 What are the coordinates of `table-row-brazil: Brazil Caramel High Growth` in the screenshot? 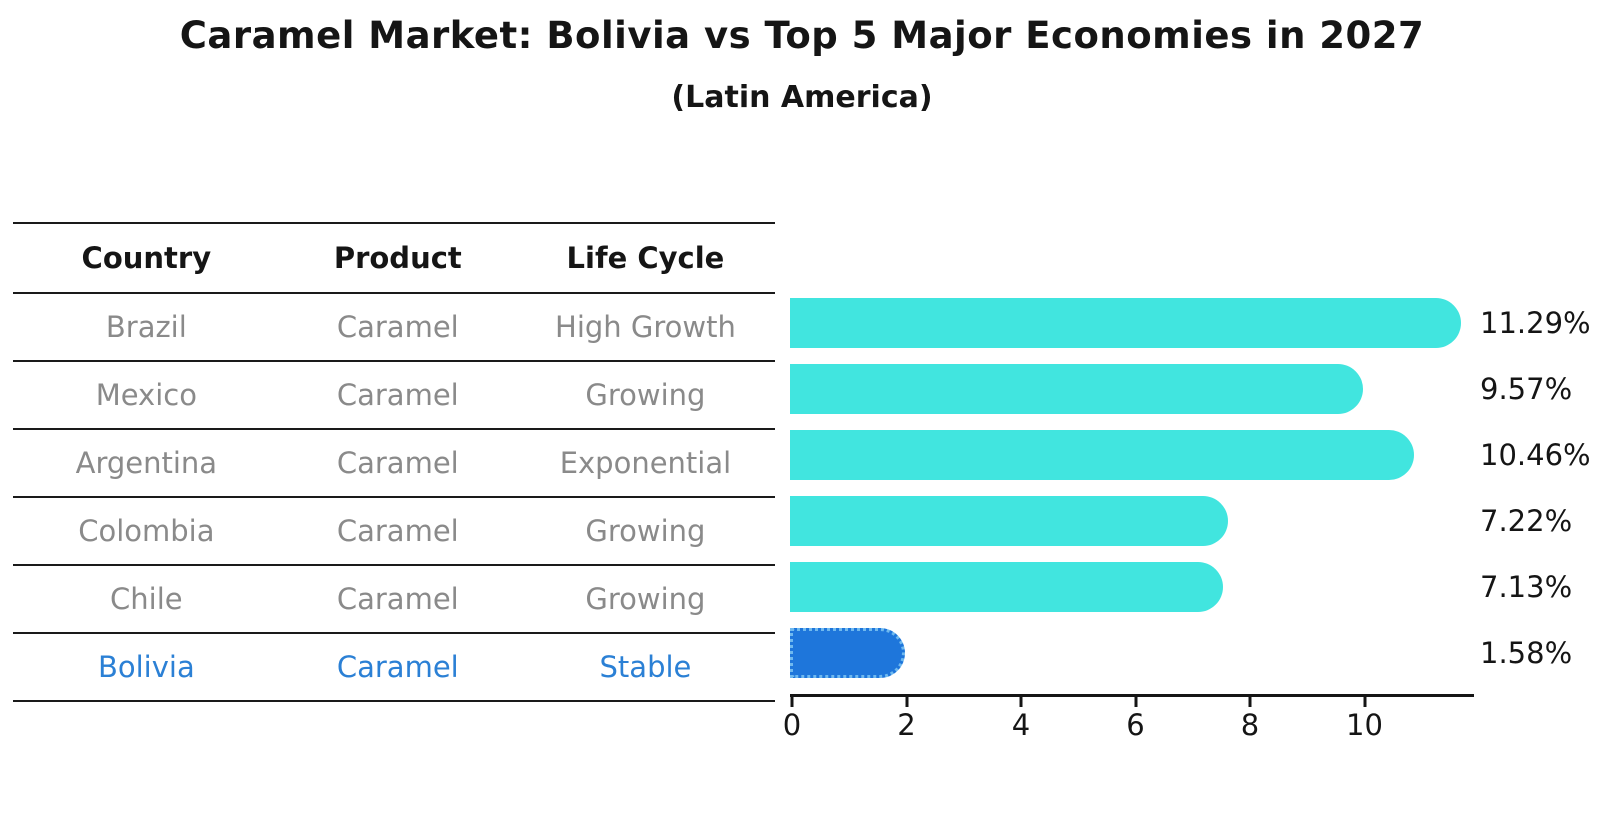 It's located at (394, 328).